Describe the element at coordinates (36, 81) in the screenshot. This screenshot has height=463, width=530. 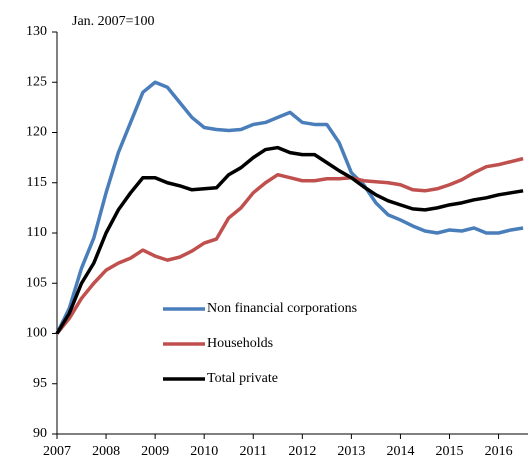
I see `y-tick-label: 125` at that location.